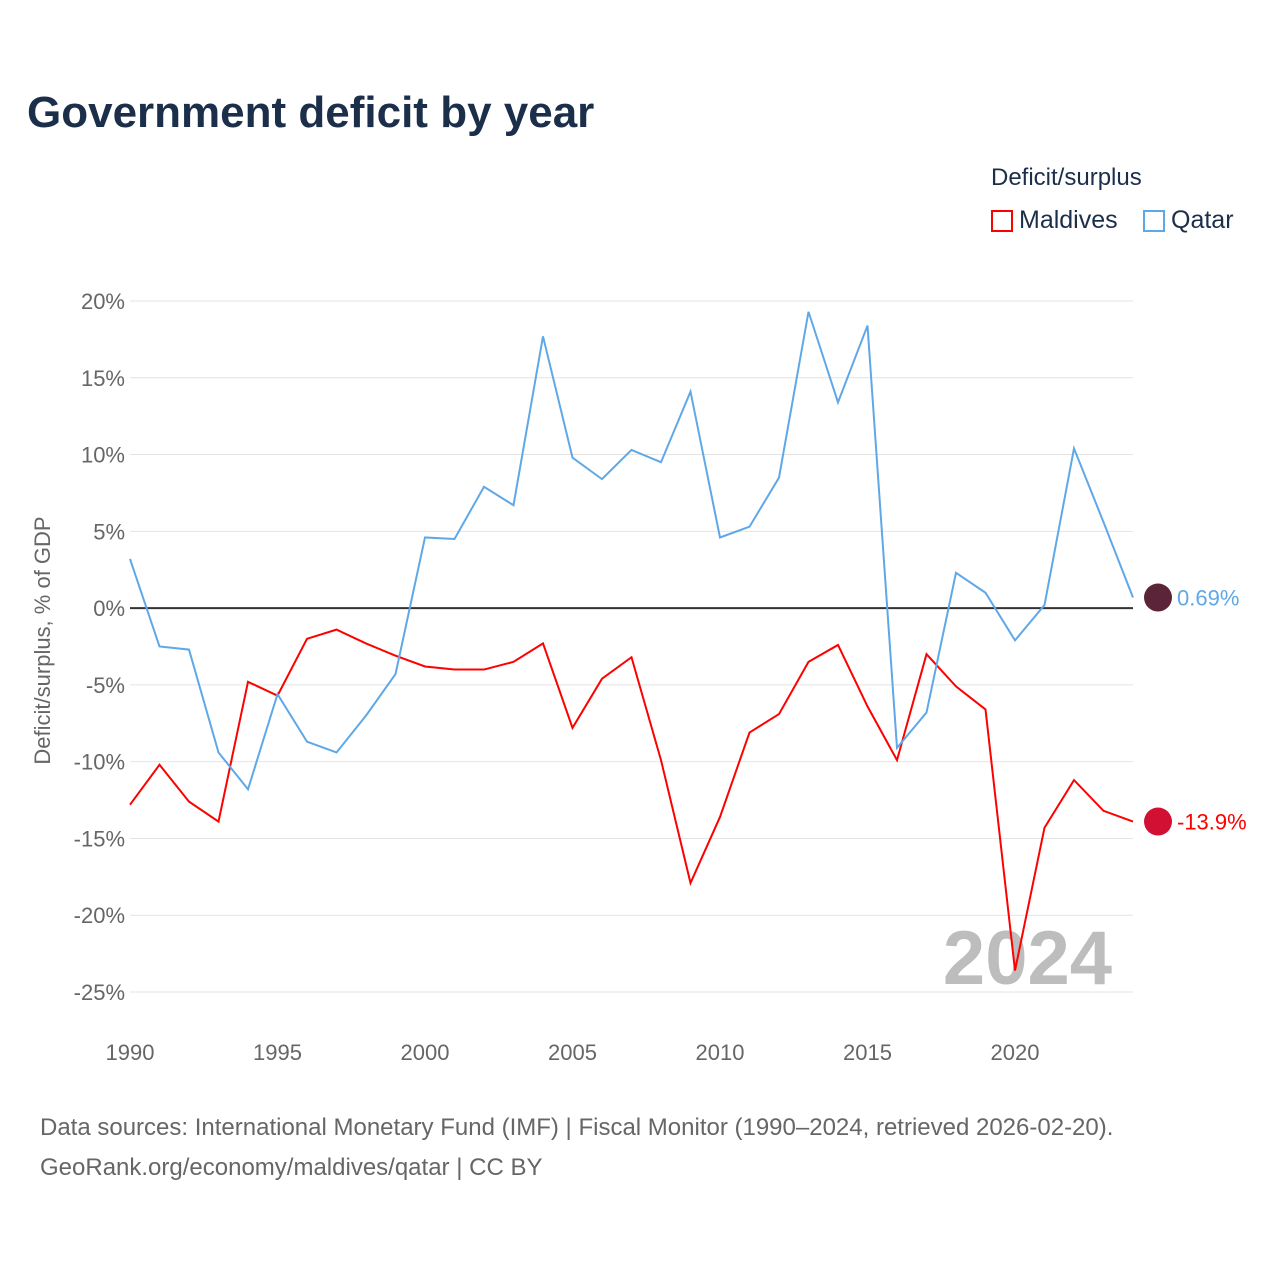 Image resolution: width=1280 pixels, height=1280 pixels. I want to click on x-tick-label: 2010, so click(720, 1052).